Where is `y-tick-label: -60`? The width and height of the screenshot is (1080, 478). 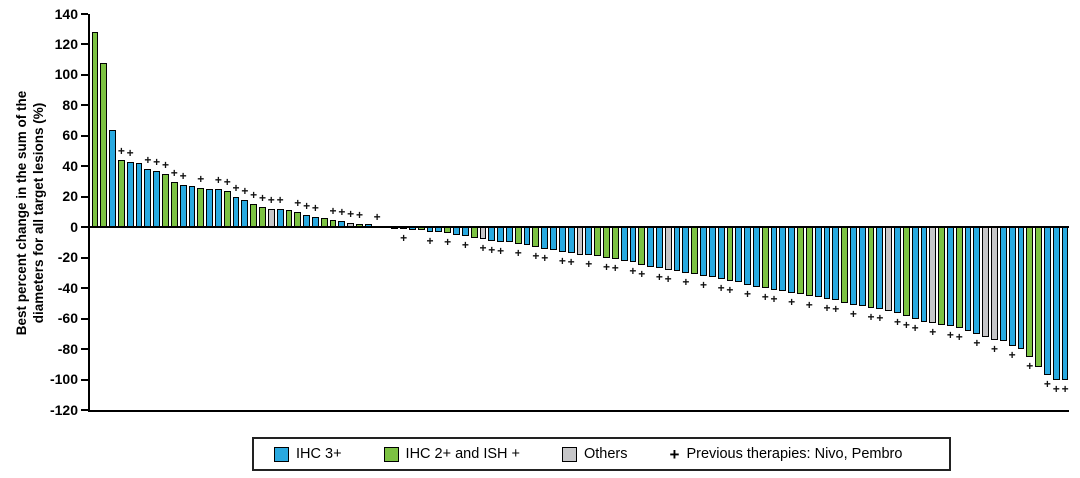 y-tick-label: -60 is located at coordinates (67, 318).